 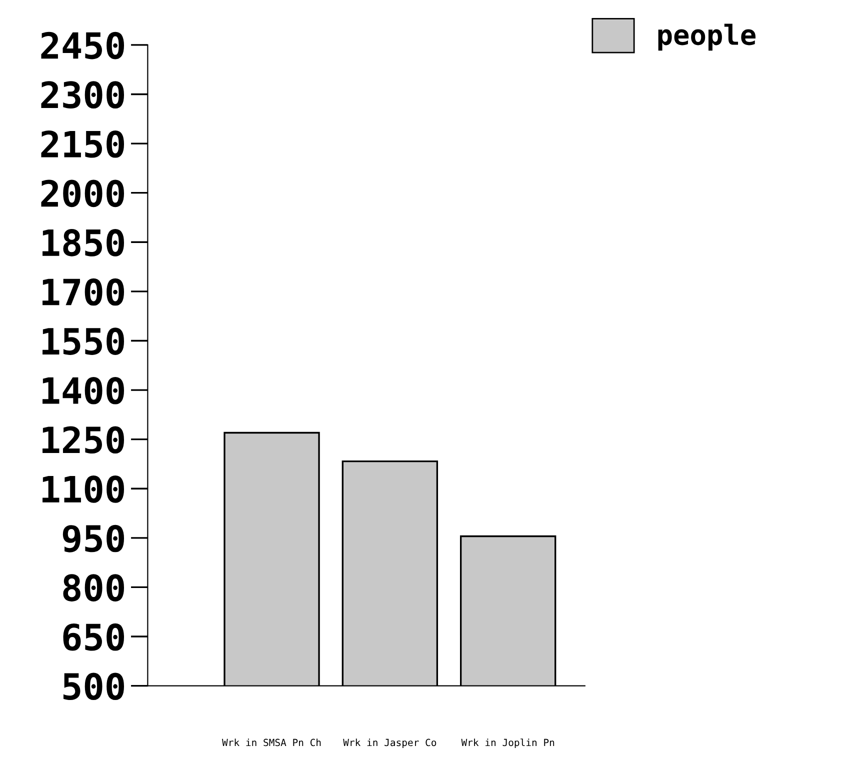 What do you see at coordinates (83, 489) in the screenshot?
I see `y-tick-label: 1100` at bounding box center [83, 489].